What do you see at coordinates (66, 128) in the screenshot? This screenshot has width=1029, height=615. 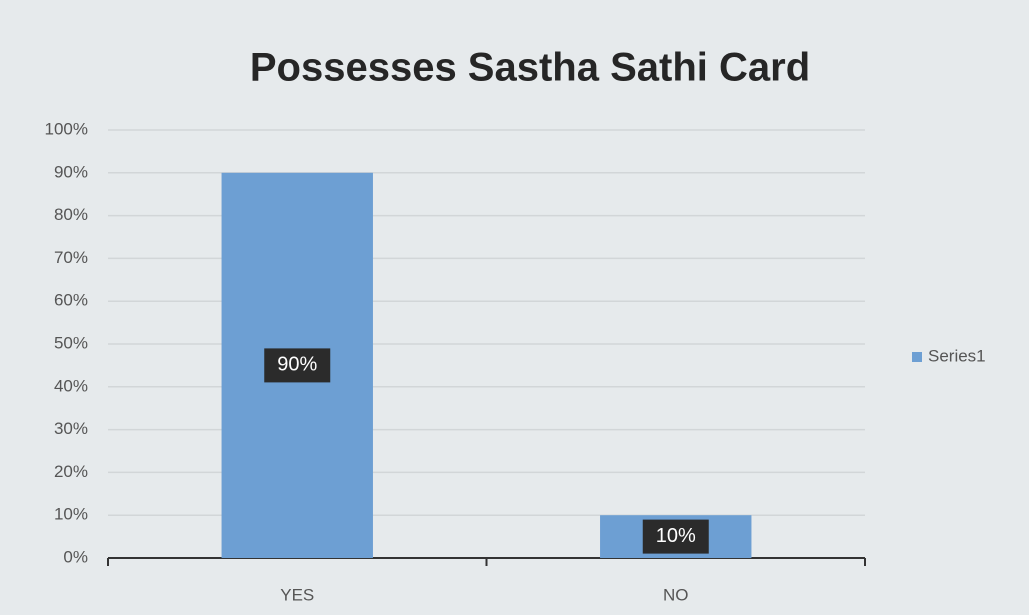 I see `y-tick-label: 100%` at bounding box center [66, 128].